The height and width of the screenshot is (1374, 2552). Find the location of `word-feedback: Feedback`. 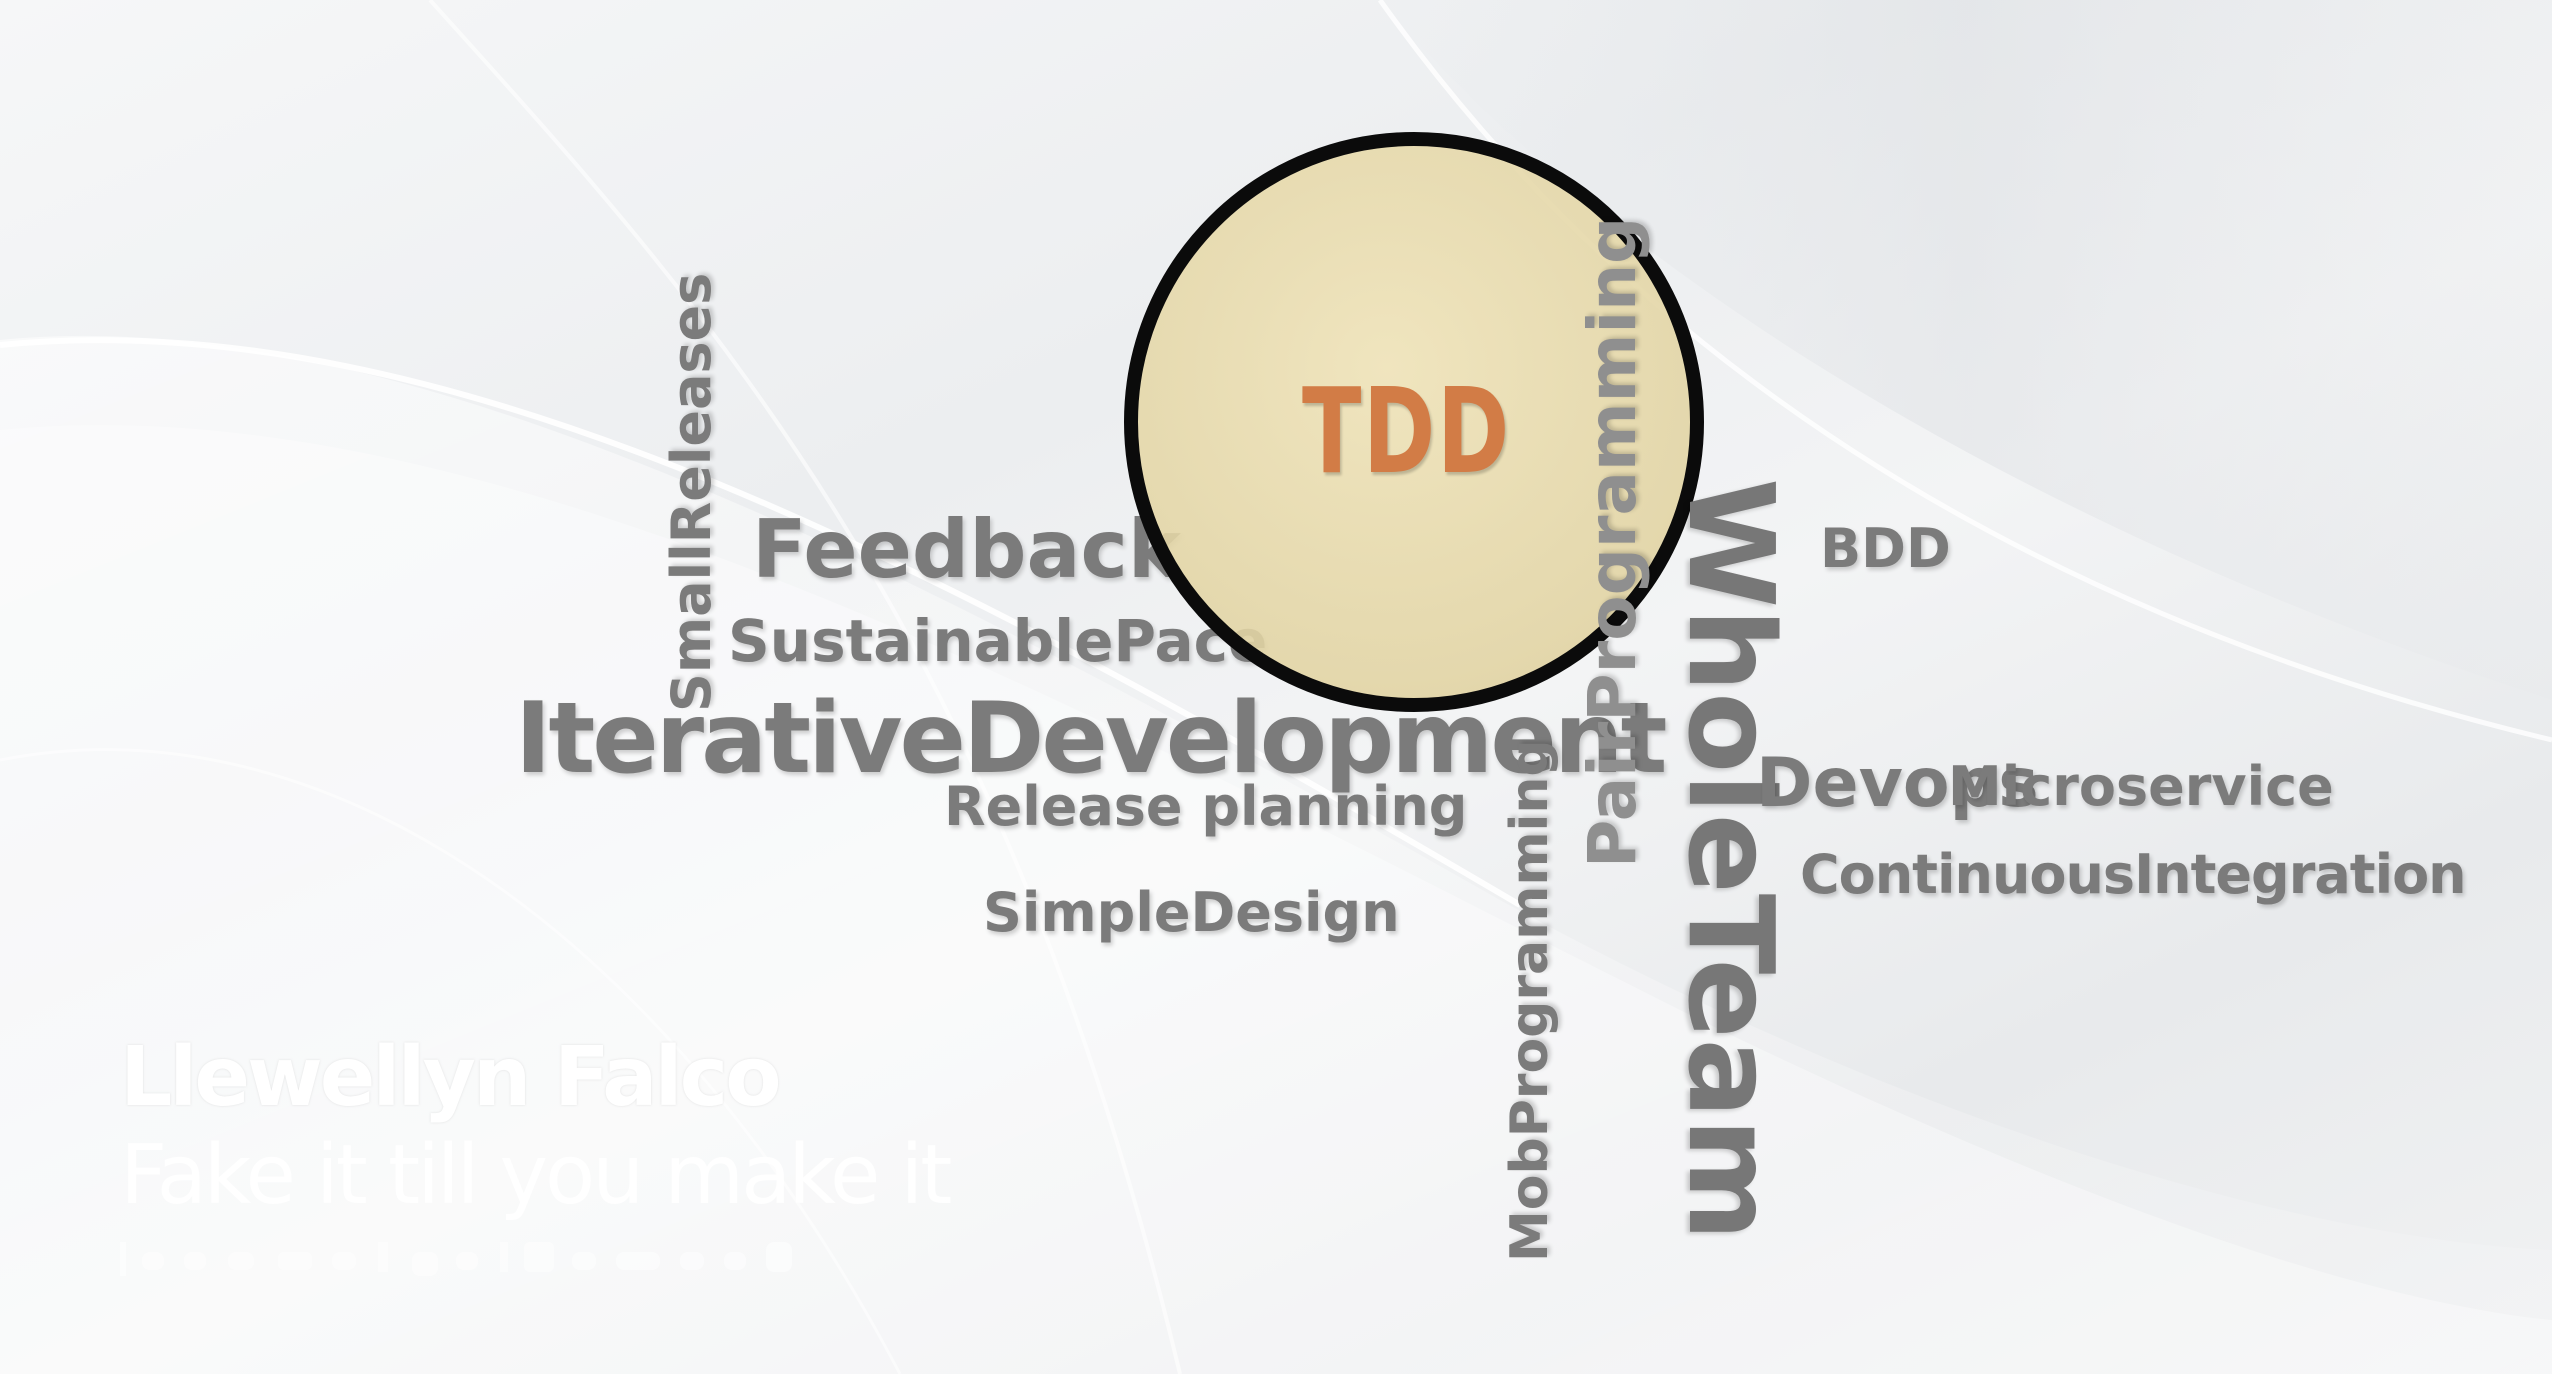

word-feedback: Feedback is located at coordinates (967, 549).